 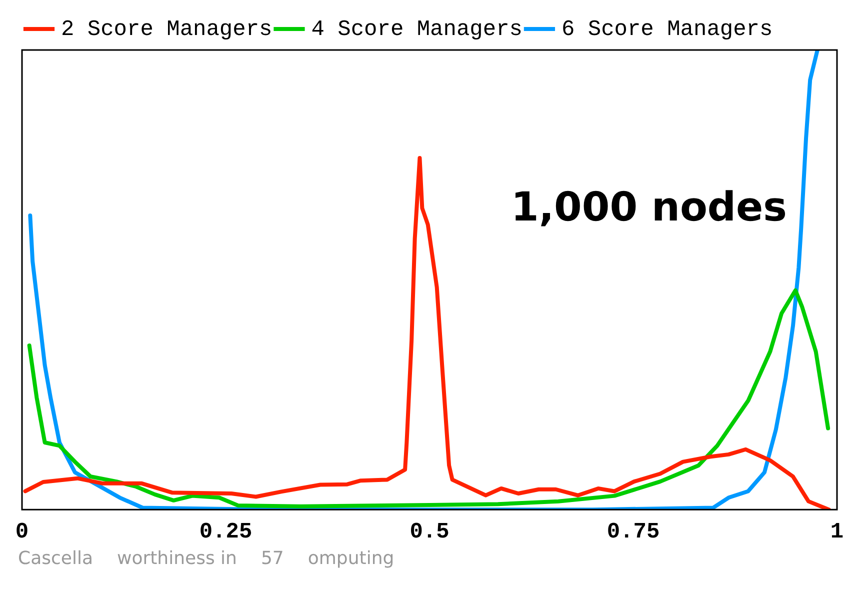 What do you see at coordinates (649, 207) in the screenshot?
I see `annotation: 1,000 nodes` at bounding box center [649, 207].